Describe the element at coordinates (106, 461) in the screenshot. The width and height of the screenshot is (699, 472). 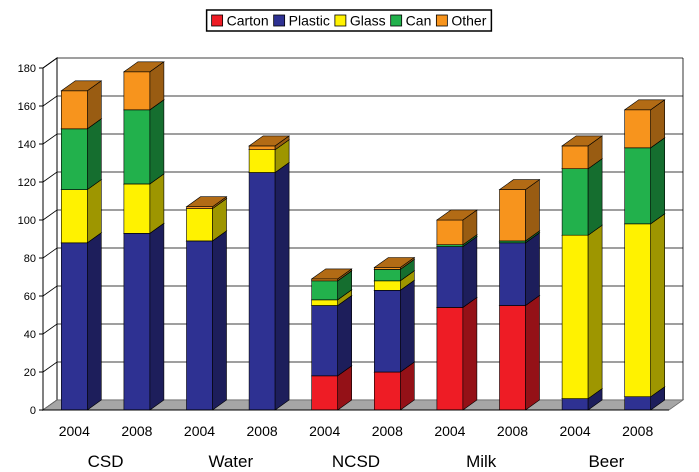
I see `group-label: CSD` at that location.